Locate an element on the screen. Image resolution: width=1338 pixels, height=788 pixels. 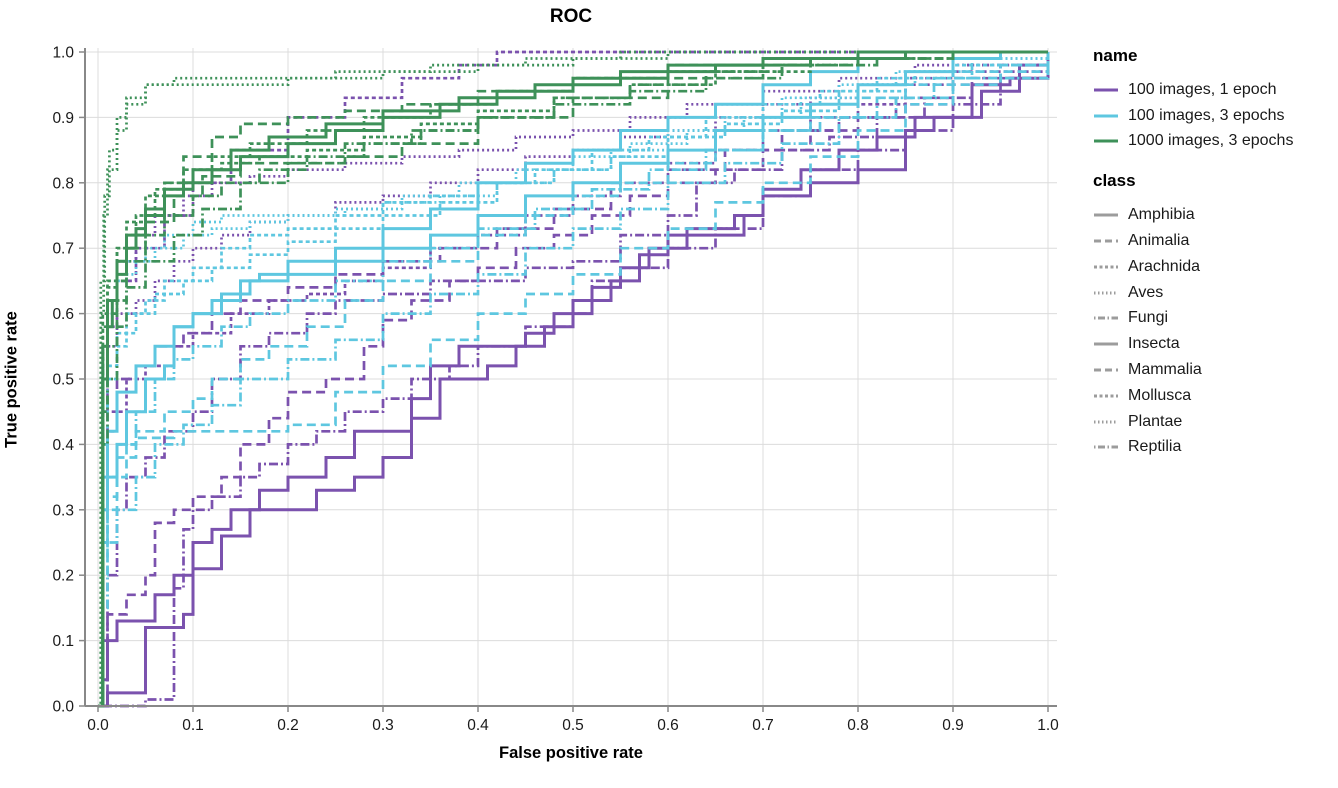
legend-class-item: Plantae is located at coordinates (1215, 422).